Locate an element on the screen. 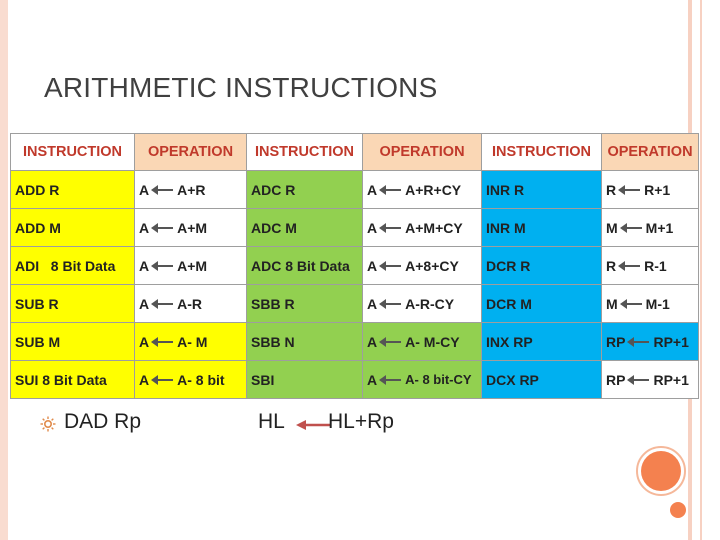 The image size is (720, 540). instruction-cell: ADC 8 Bit Data is located at coordinates (304, 265).